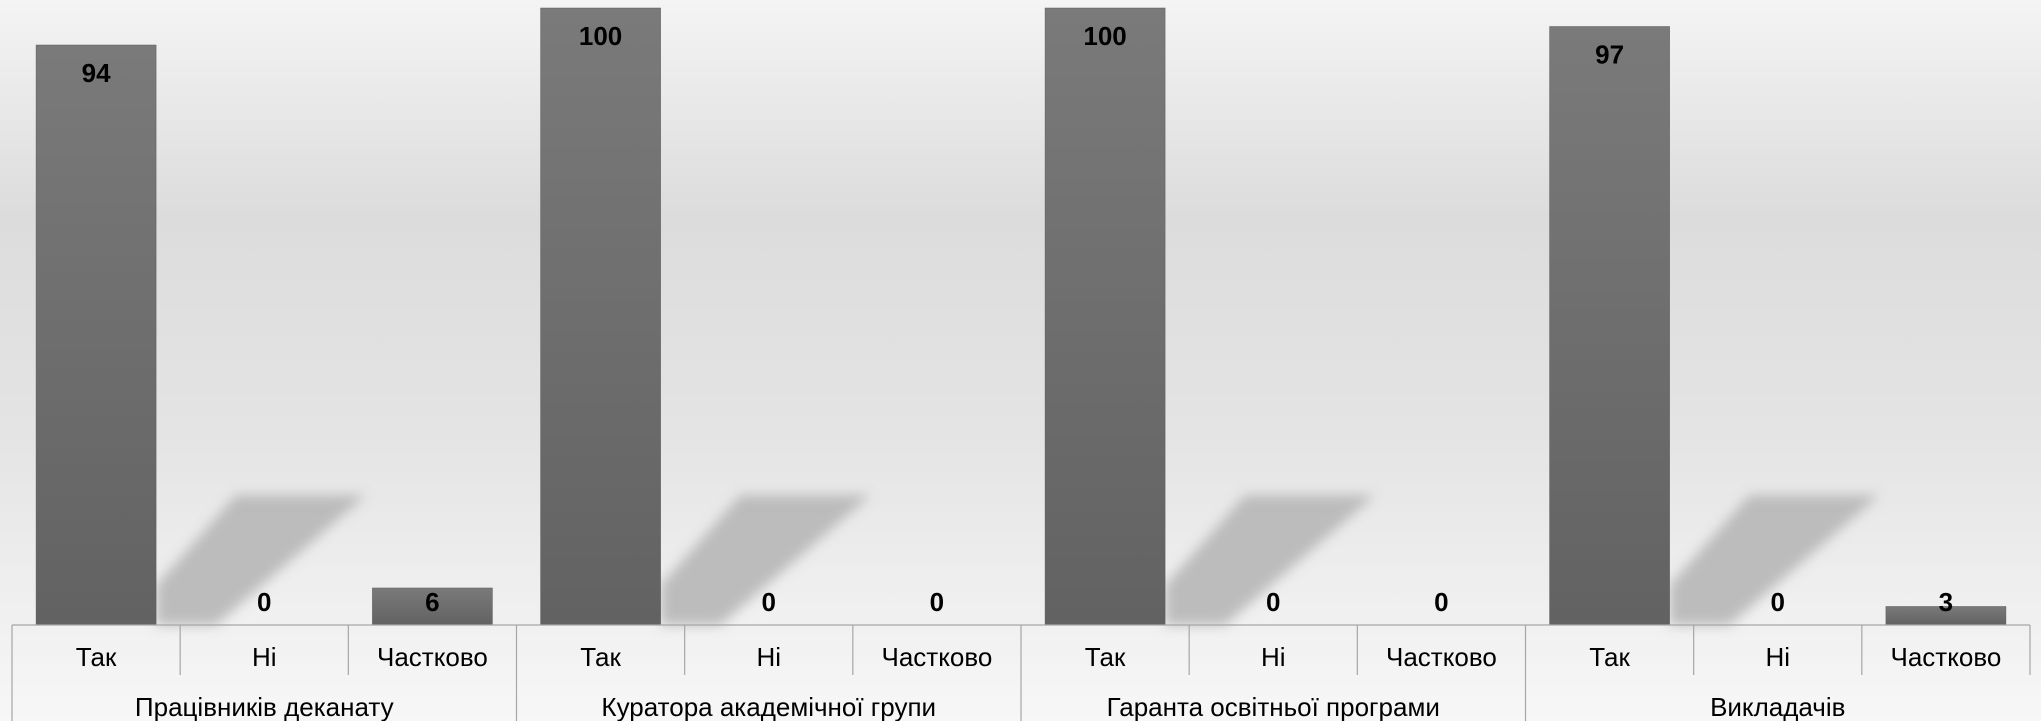 This screenshot has height=721, width=2041. What do you see at coordinates (768, 706) in the screenshot?
I see `group-label: Куратора академічної групи` at bounding box center [768, 706].